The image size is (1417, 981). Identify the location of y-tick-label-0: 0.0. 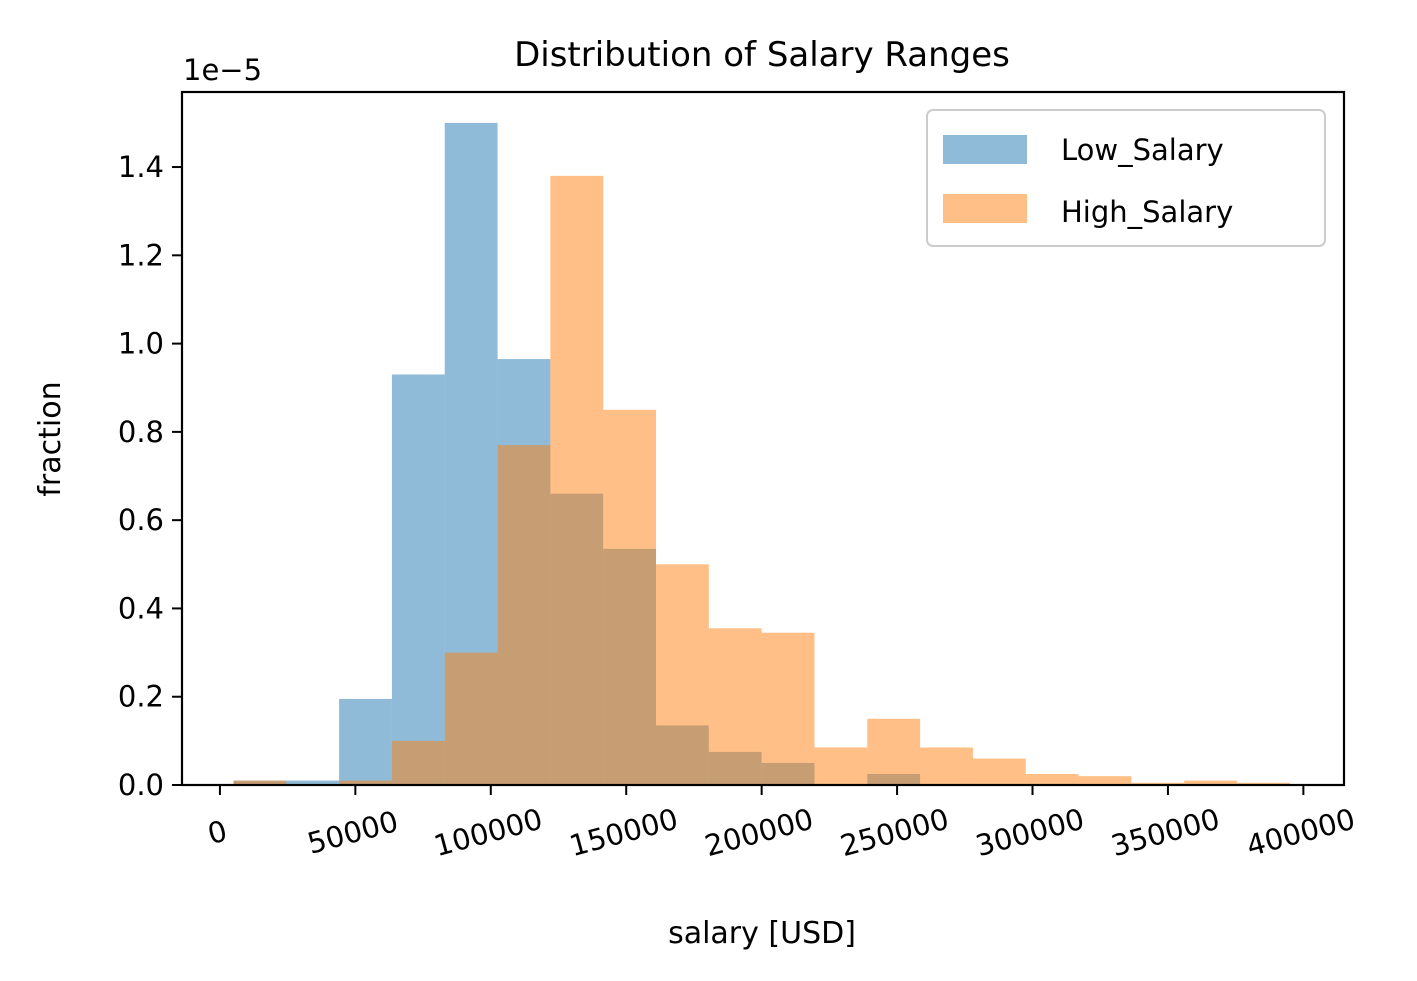
(141, 785).